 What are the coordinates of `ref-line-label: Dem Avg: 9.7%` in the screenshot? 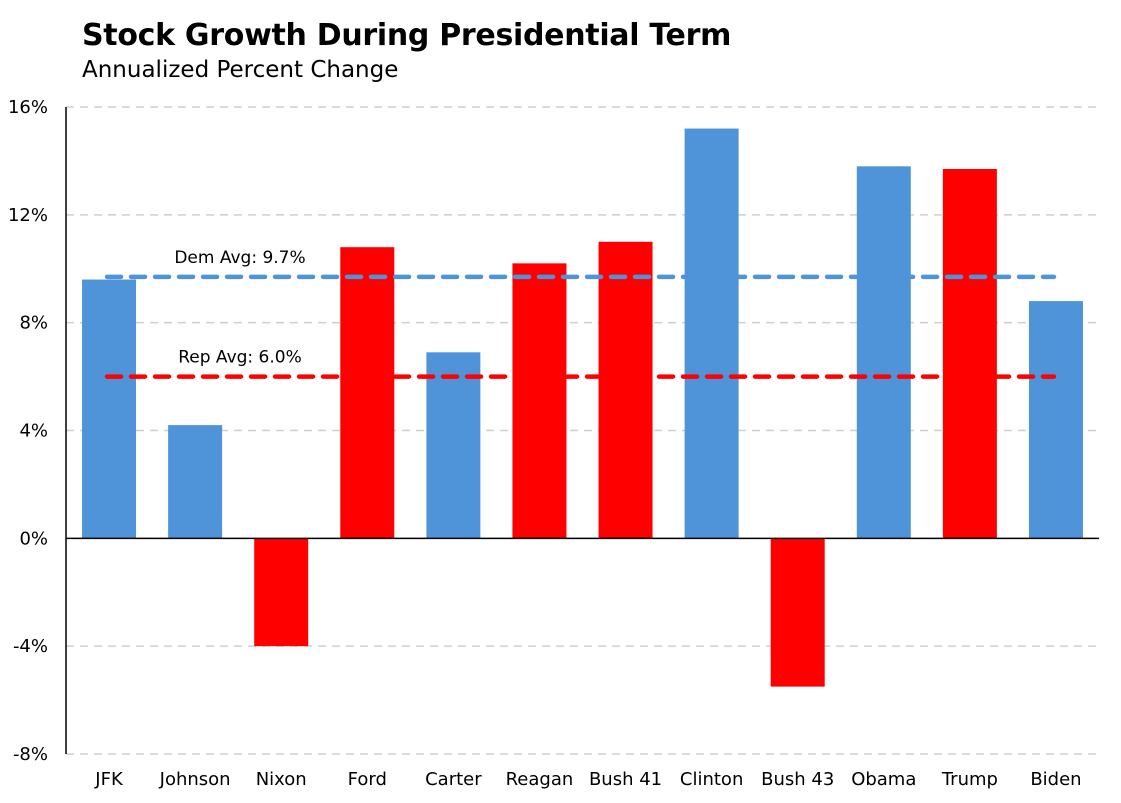 It's located at (239, 258).